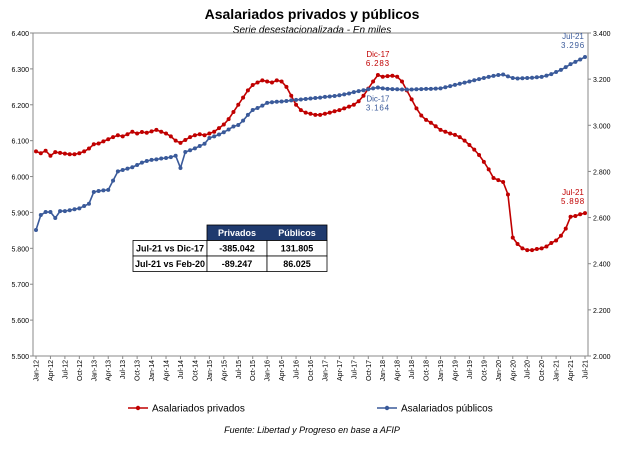  What do you see at coordinates (528, 369) in the screenshot?
I see `x-tick-label: Jul-20` at bounding box center [528, 369].